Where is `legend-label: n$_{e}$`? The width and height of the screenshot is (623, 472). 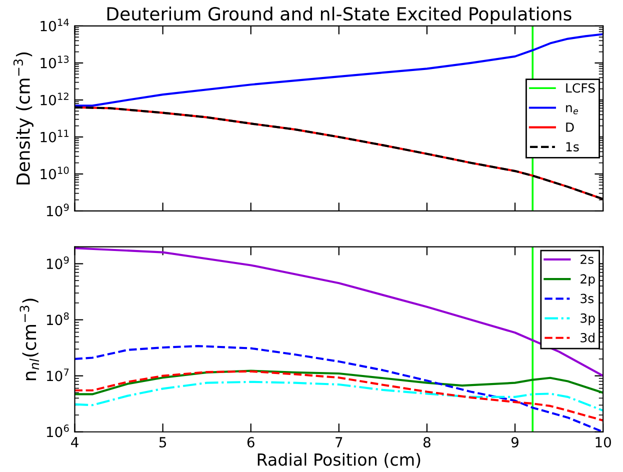 legend-label: n$_{e}$ is located at coordinates (572, 109).